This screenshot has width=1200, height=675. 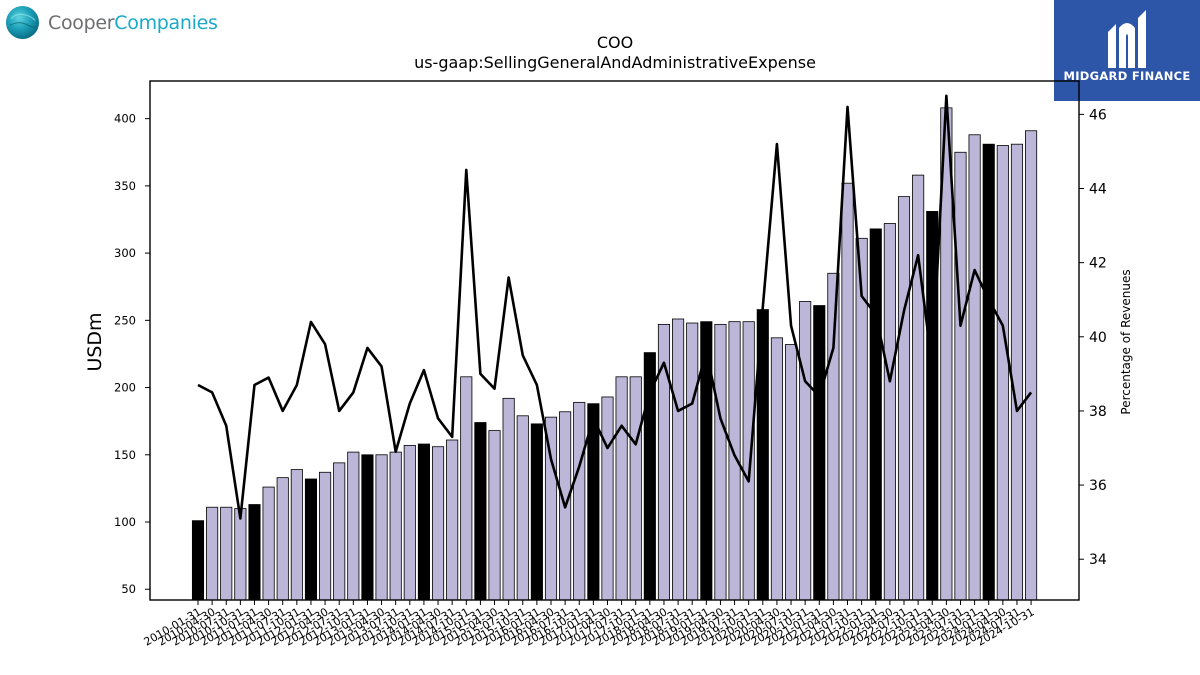 I want to click on company-logo-text: CooperCompanies, so click(x=133, y=23).